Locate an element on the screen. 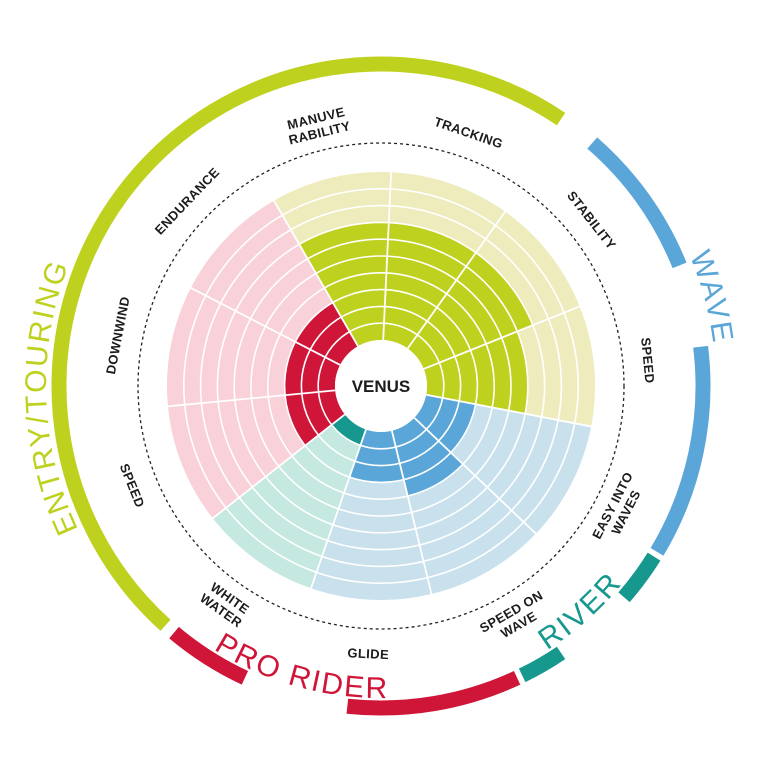  criteria-label-glide: GLIDE is located at coordinates (368, 653).